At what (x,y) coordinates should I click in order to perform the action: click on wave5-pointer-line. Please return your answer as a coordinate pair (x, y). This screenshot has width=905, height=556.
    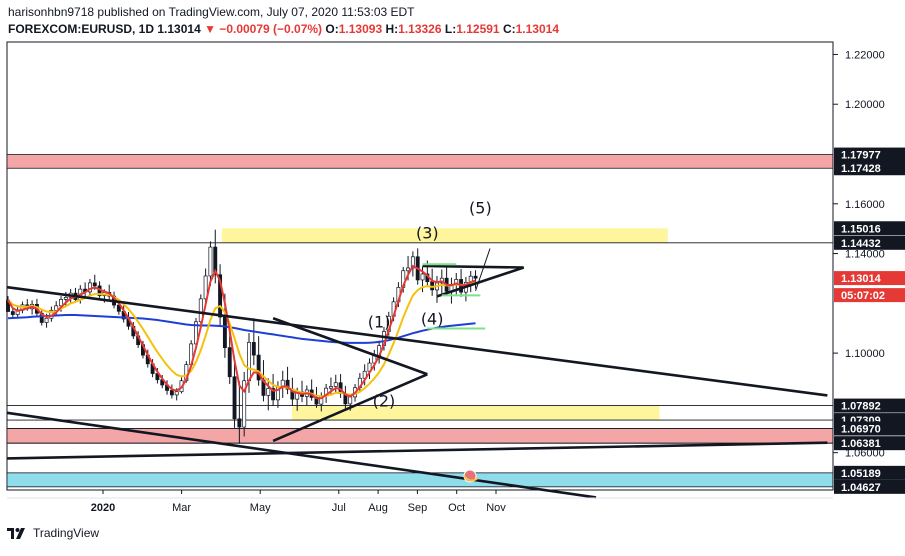
    Looking at the image, I should click on (483, 270).